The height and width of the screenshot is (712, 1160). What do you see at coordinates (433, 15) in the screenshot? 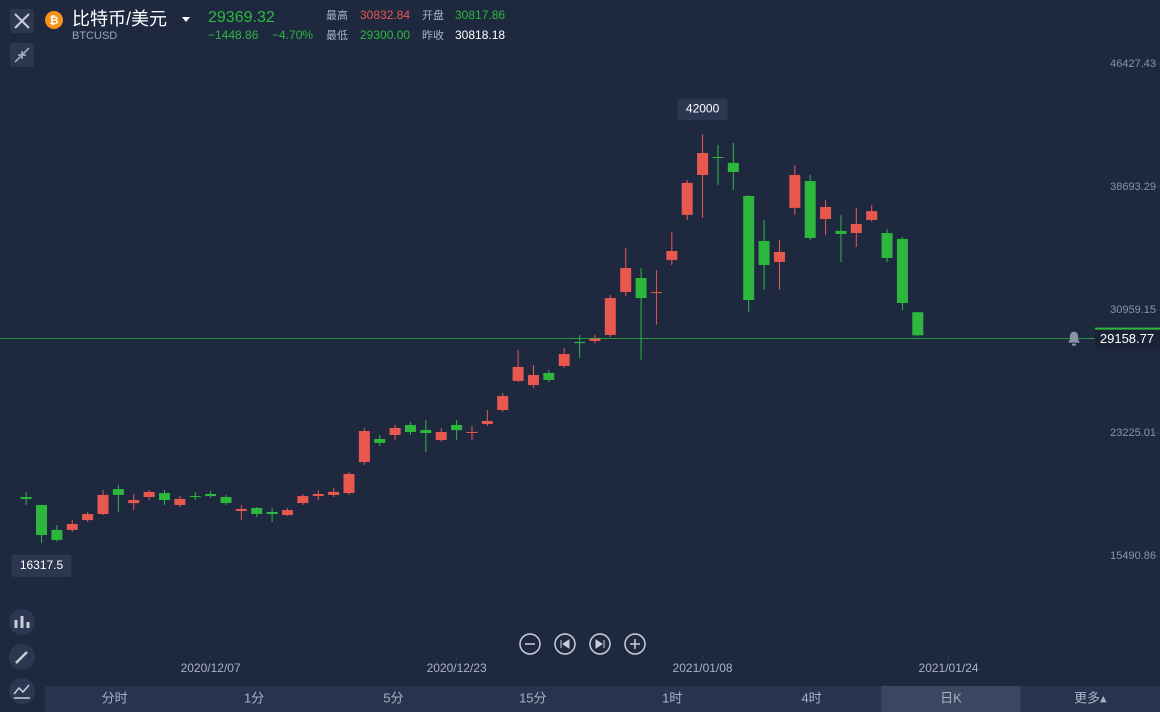
I see `stat-label: 开盘` at bounding box center [433, 15].